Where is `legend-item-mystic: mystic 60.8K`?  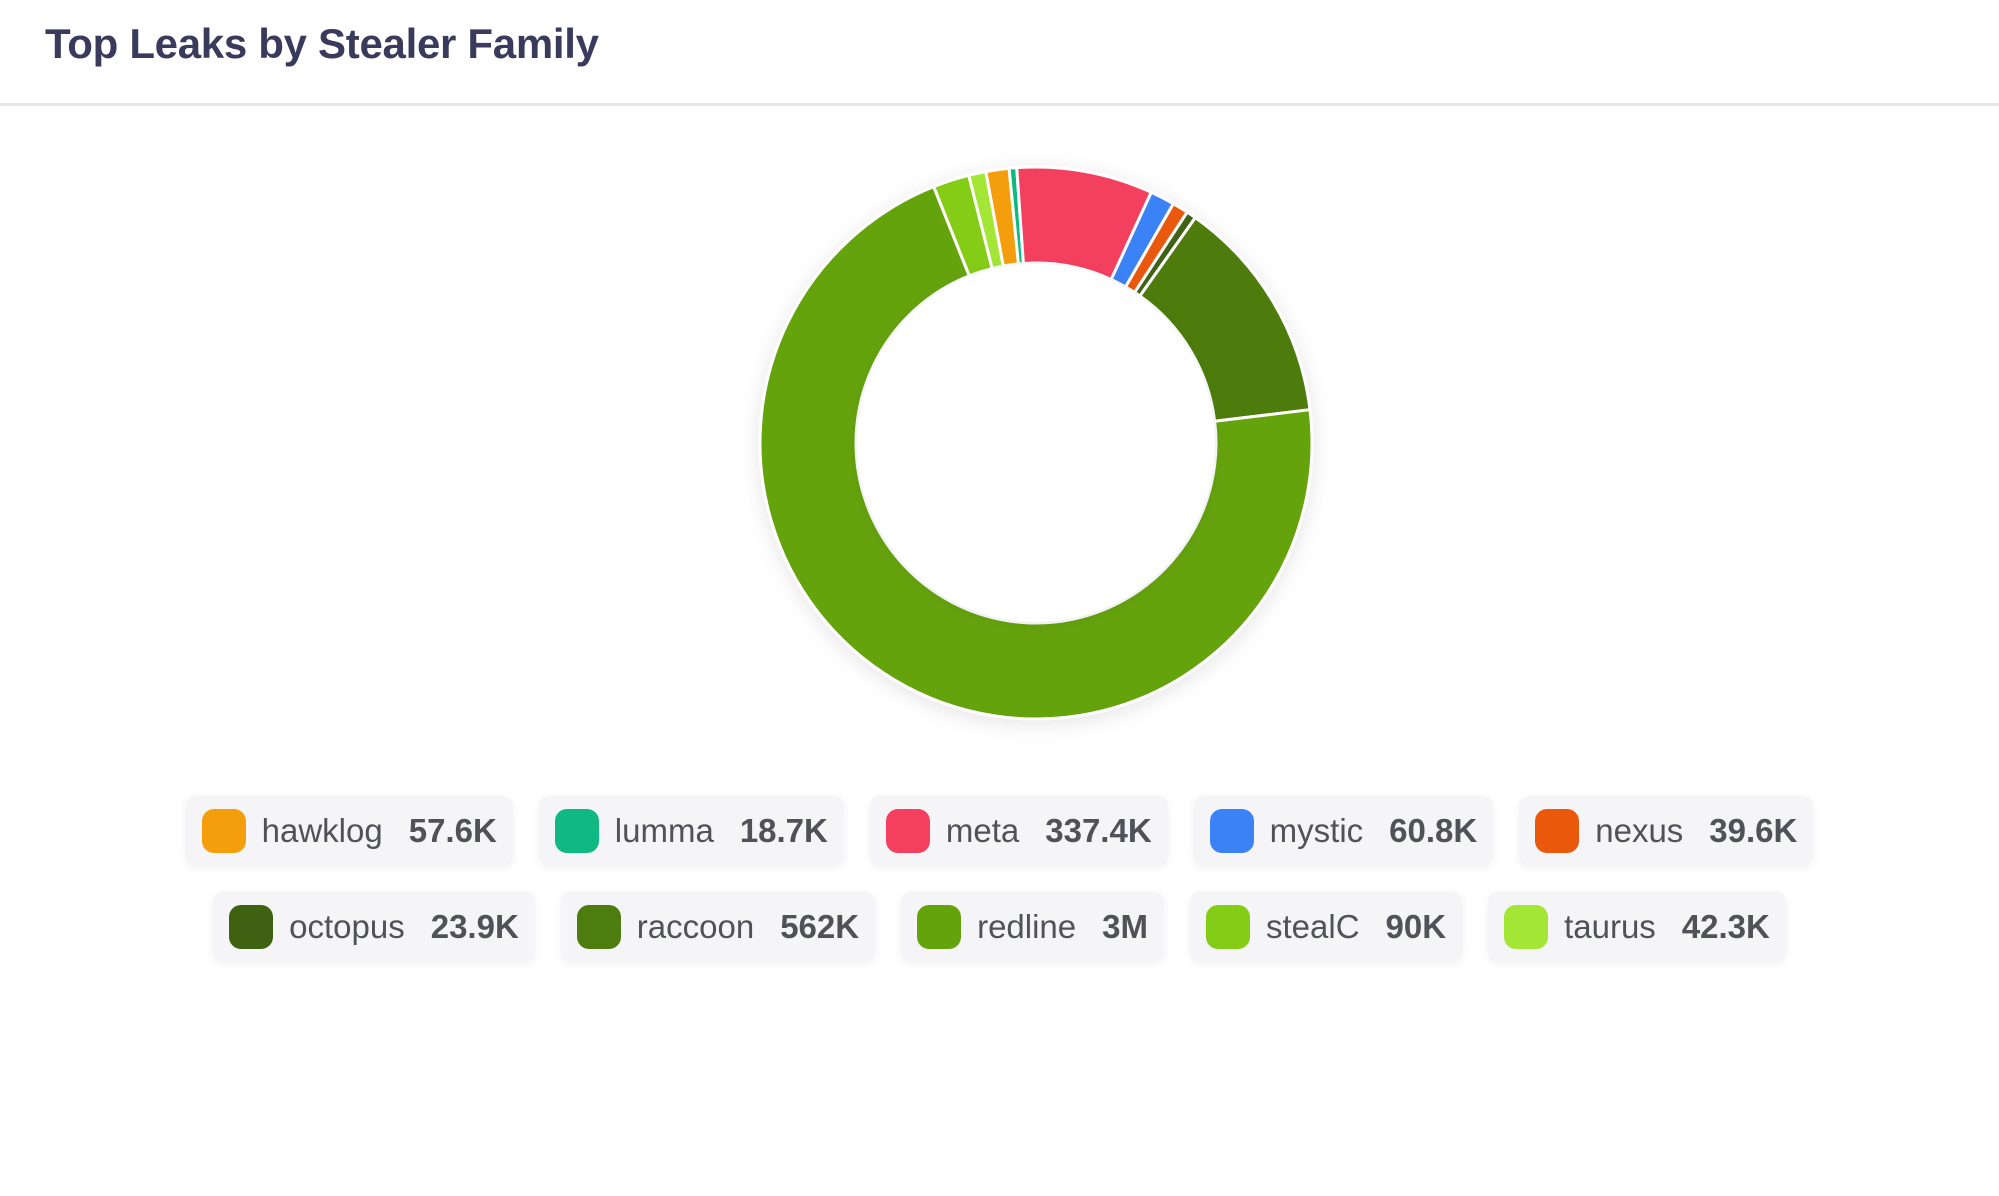
legend-item-mystic: mystic 60.8K is located at coordinates (1343, 831).